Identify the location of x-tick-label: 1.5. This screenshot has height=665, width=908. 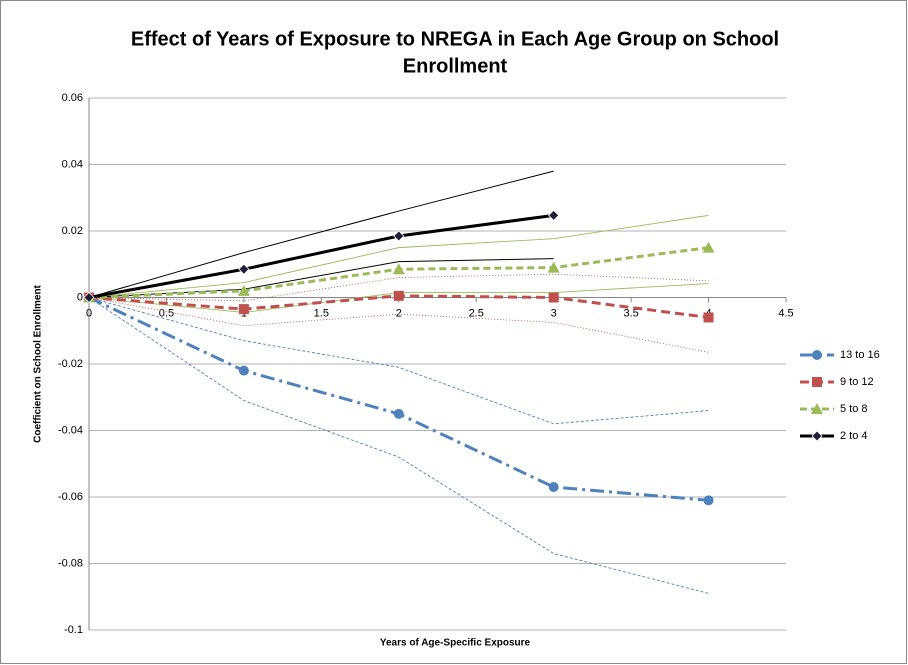
(321, 313).